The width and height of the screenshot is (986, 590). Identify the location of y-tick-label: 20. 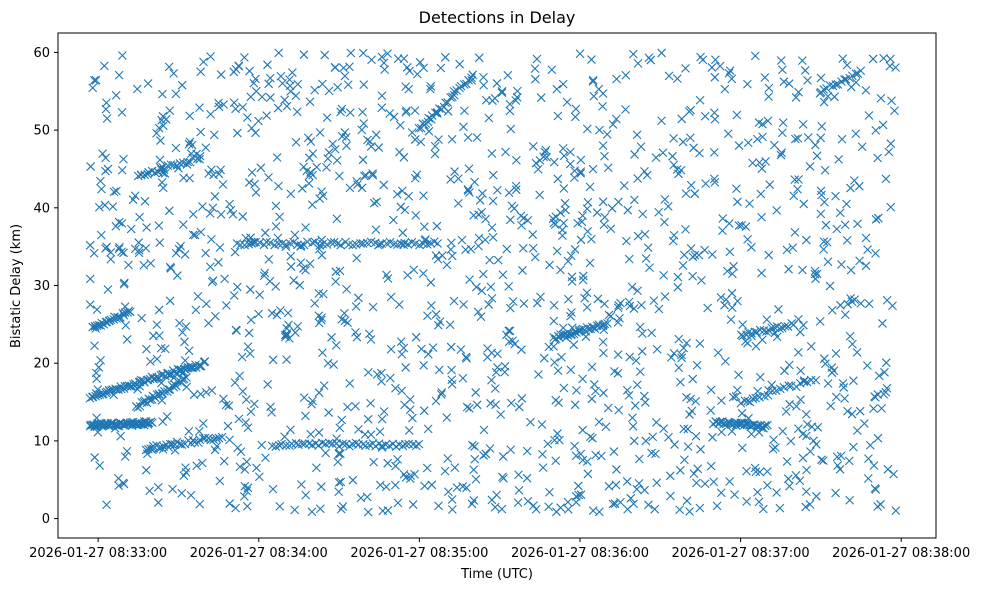
(41, 364).